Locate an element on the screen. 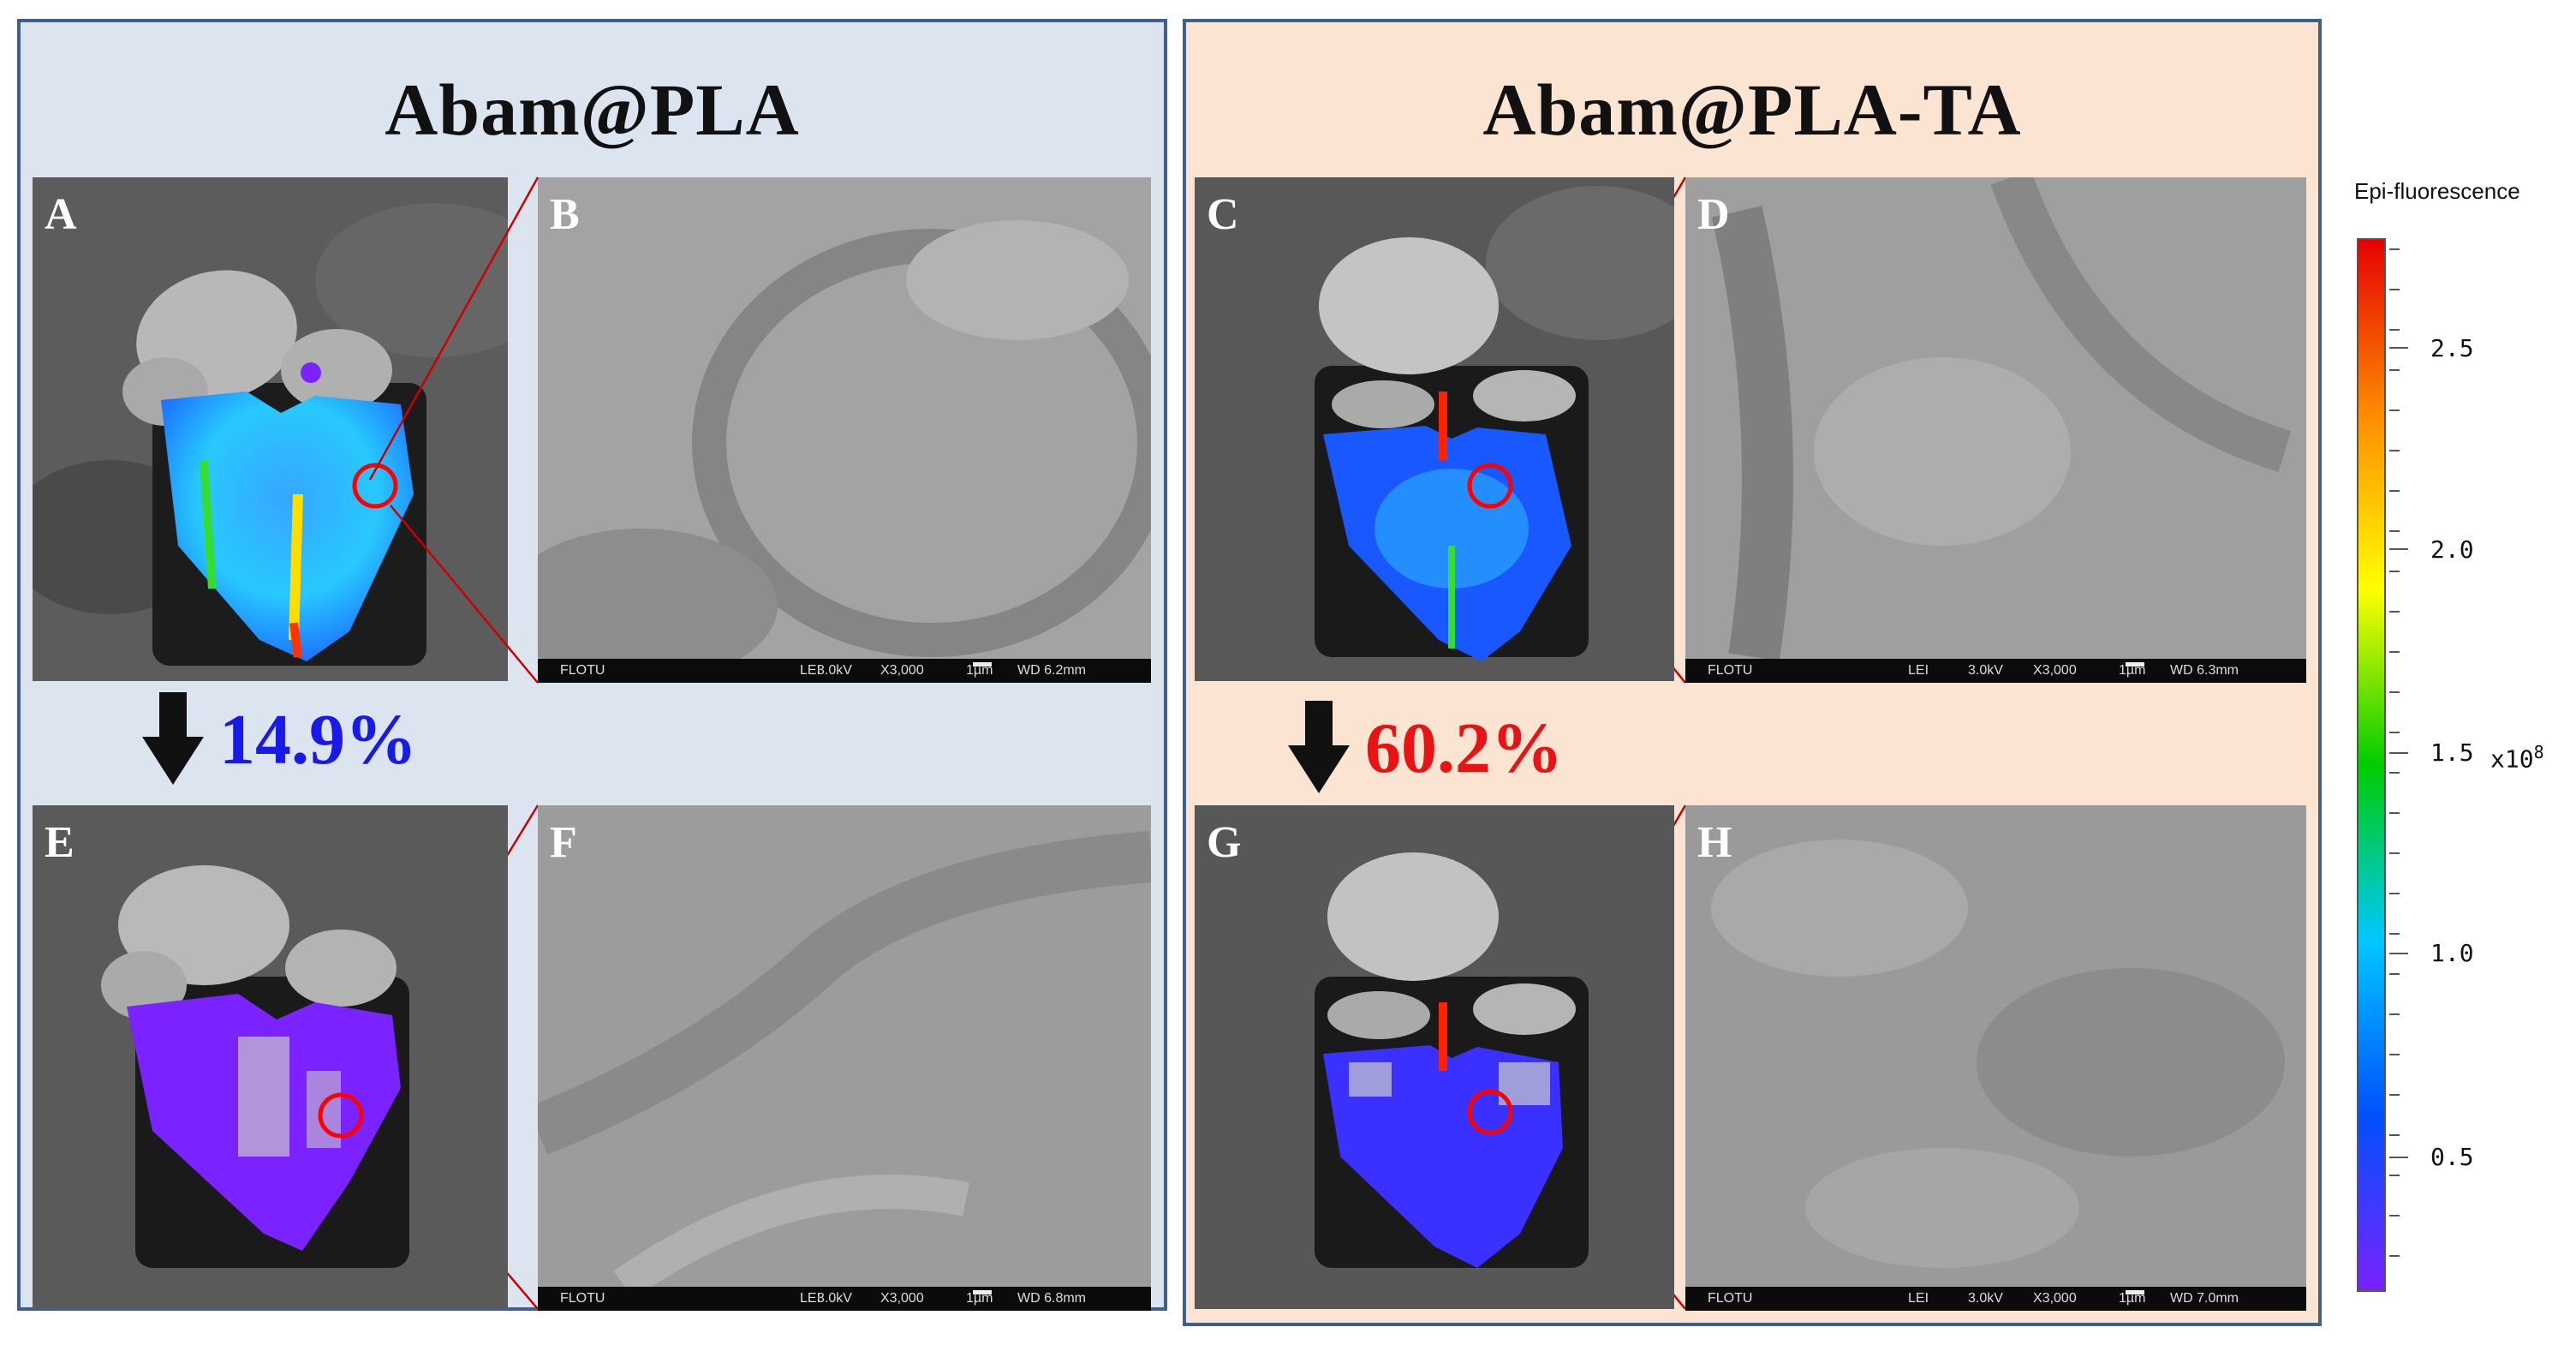 The image size is (2576, 1363). colorbar-tick-label: 1.0 is located at coordinates (2452, 953).